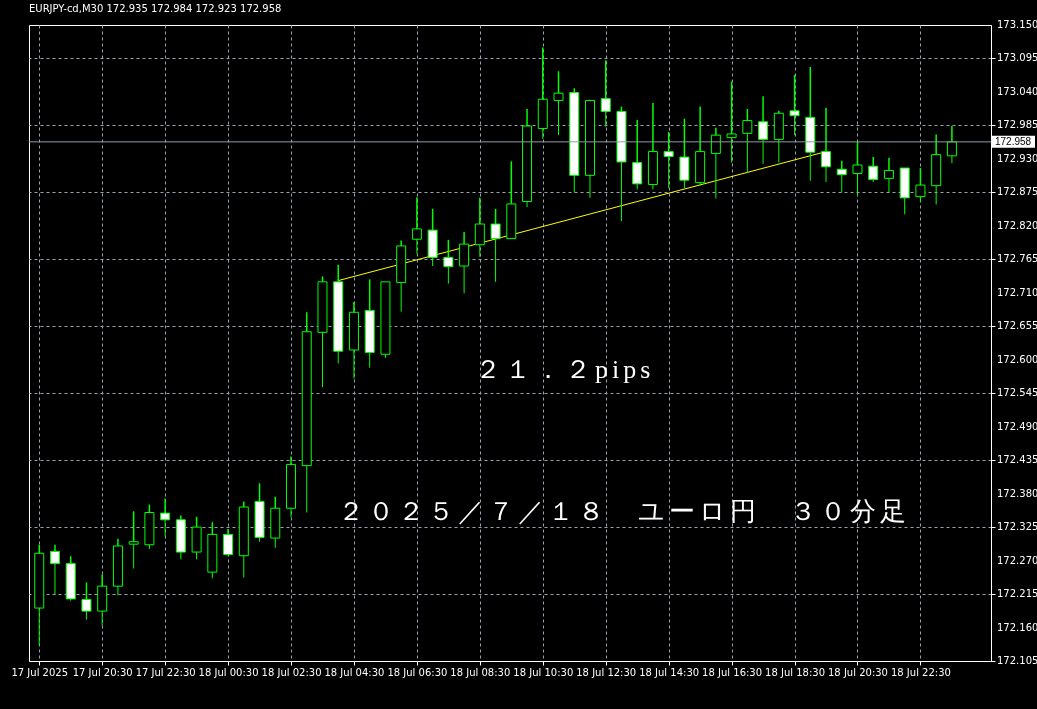 Image resolution: width=1037 pixels, height=709 pixels. What do you see at coordinates (1017, 292) in the screenshot?
I see `y-tick-label: 172.710` at bounding box center [1017, 292].